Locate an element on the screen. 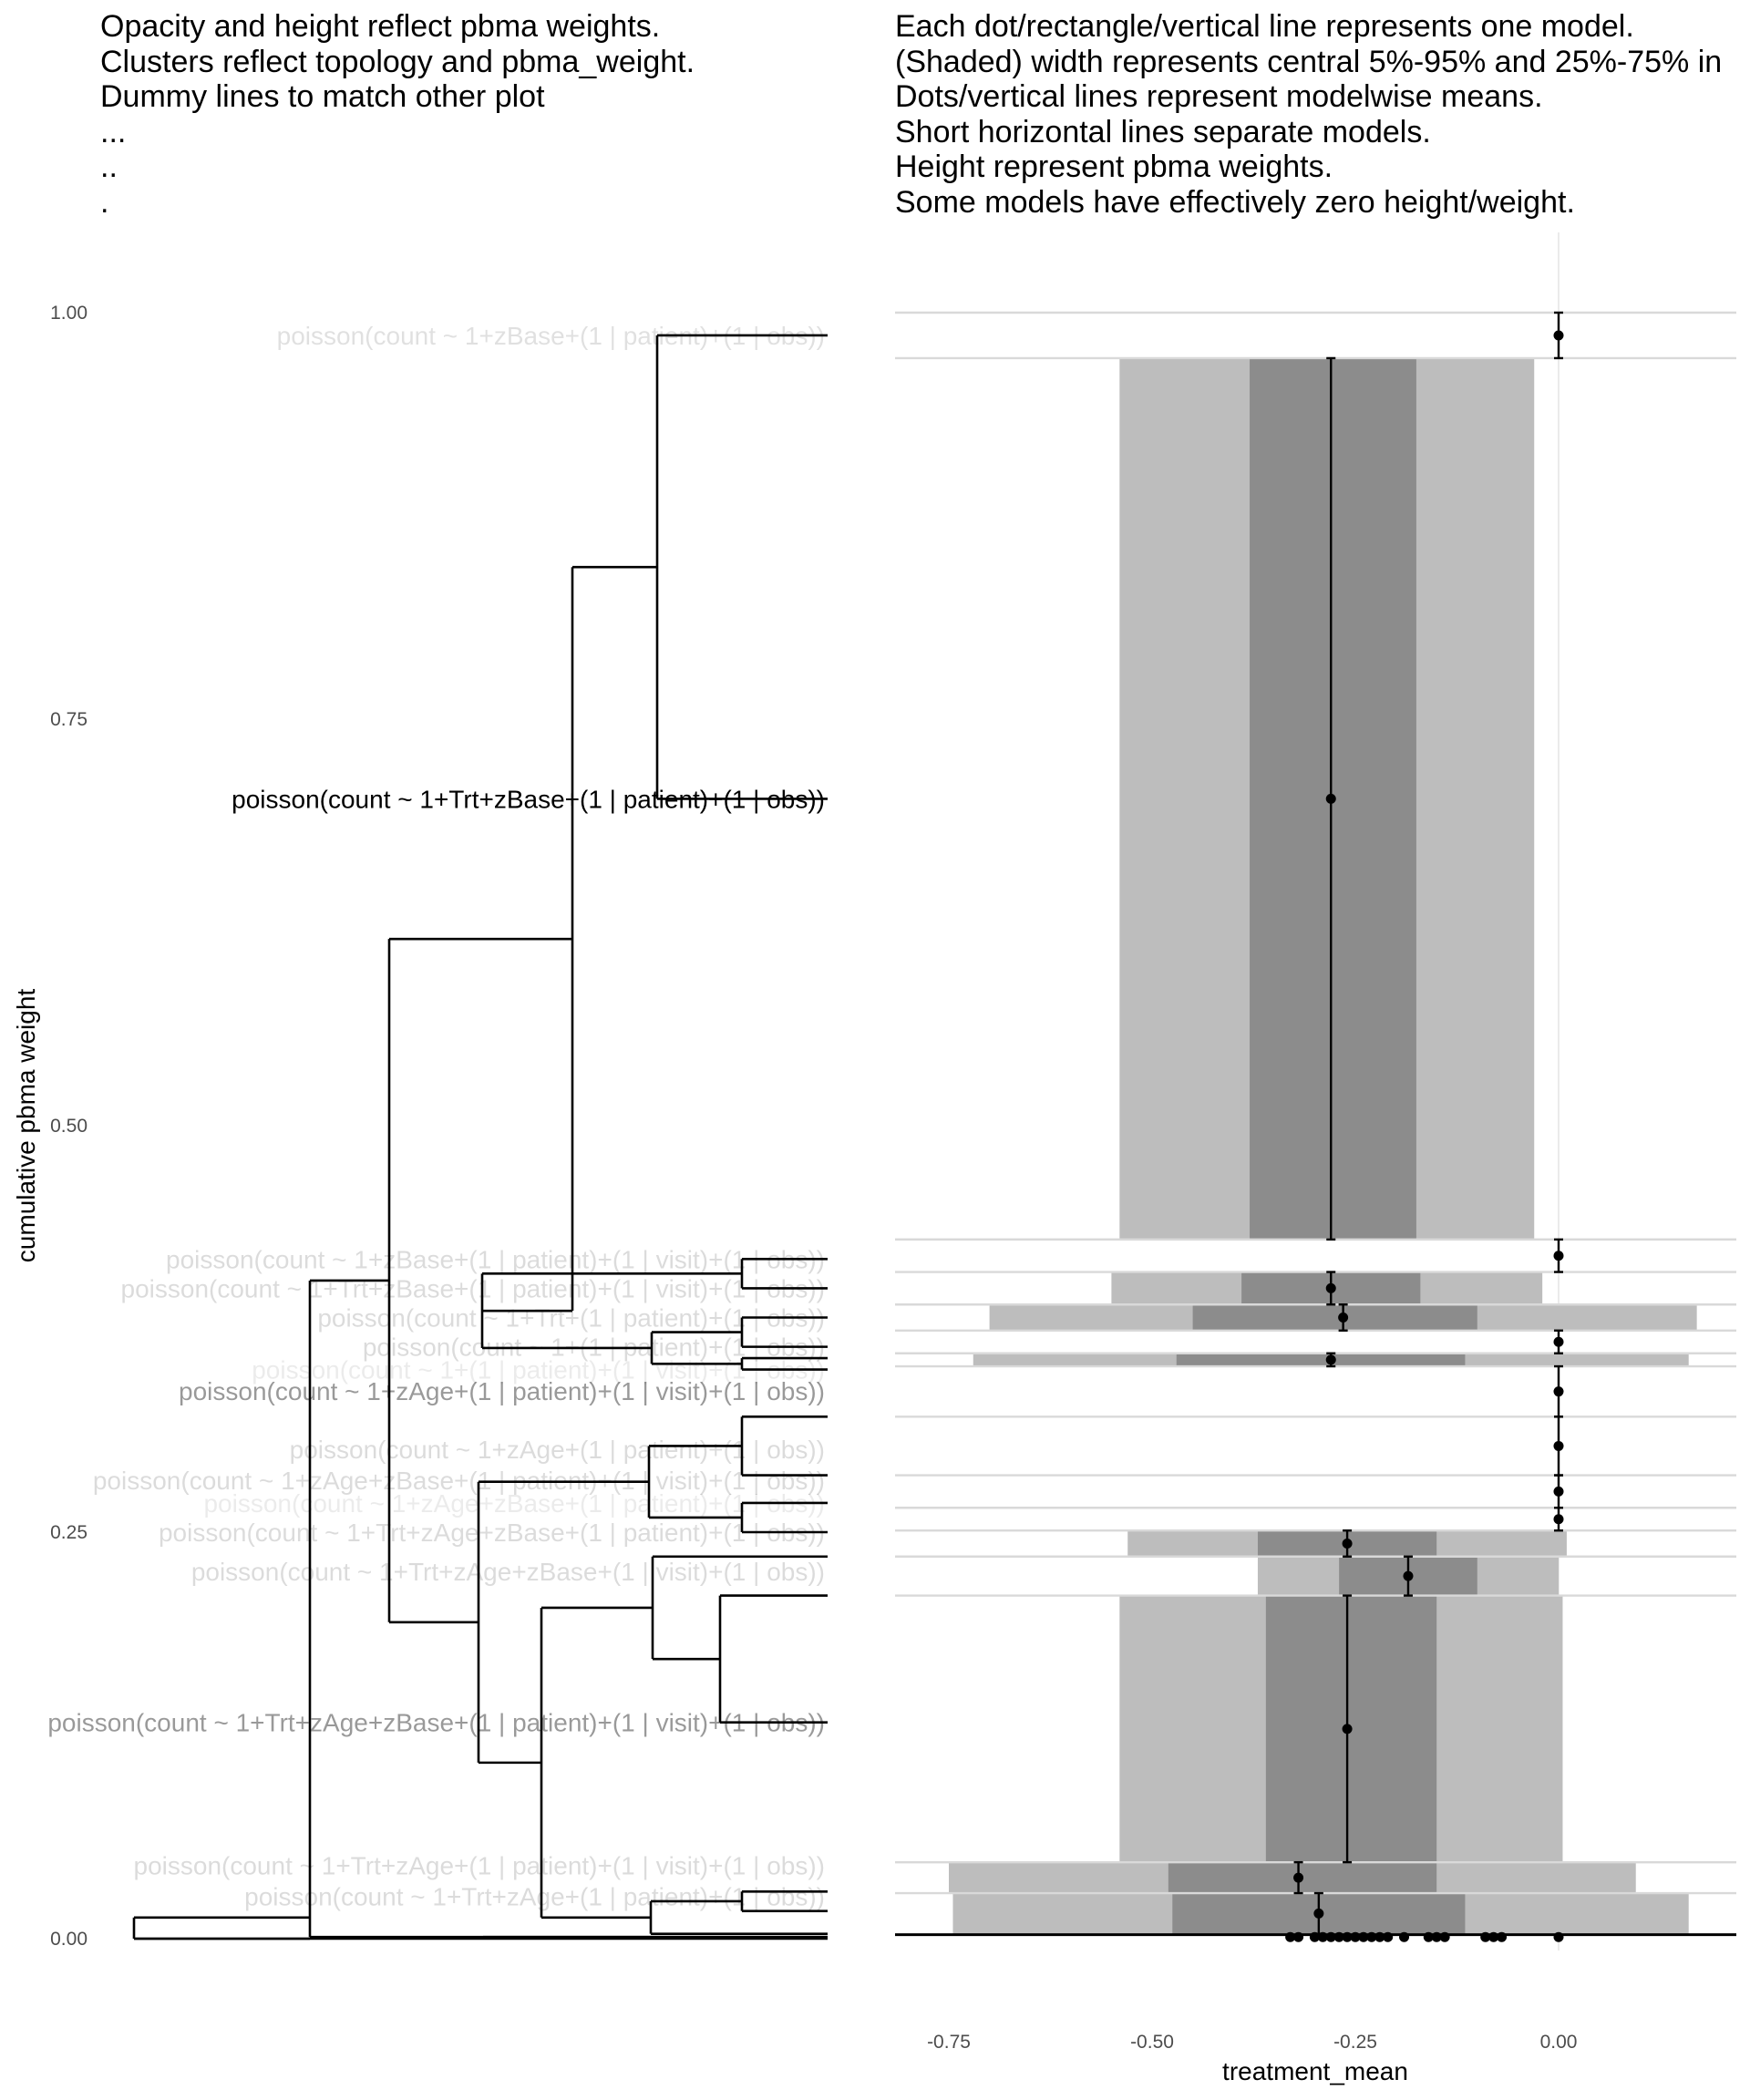  y-axis-ticks: 0.00 0.25 0.50 0.75 1.00 is located at coordinates (69, 1126).